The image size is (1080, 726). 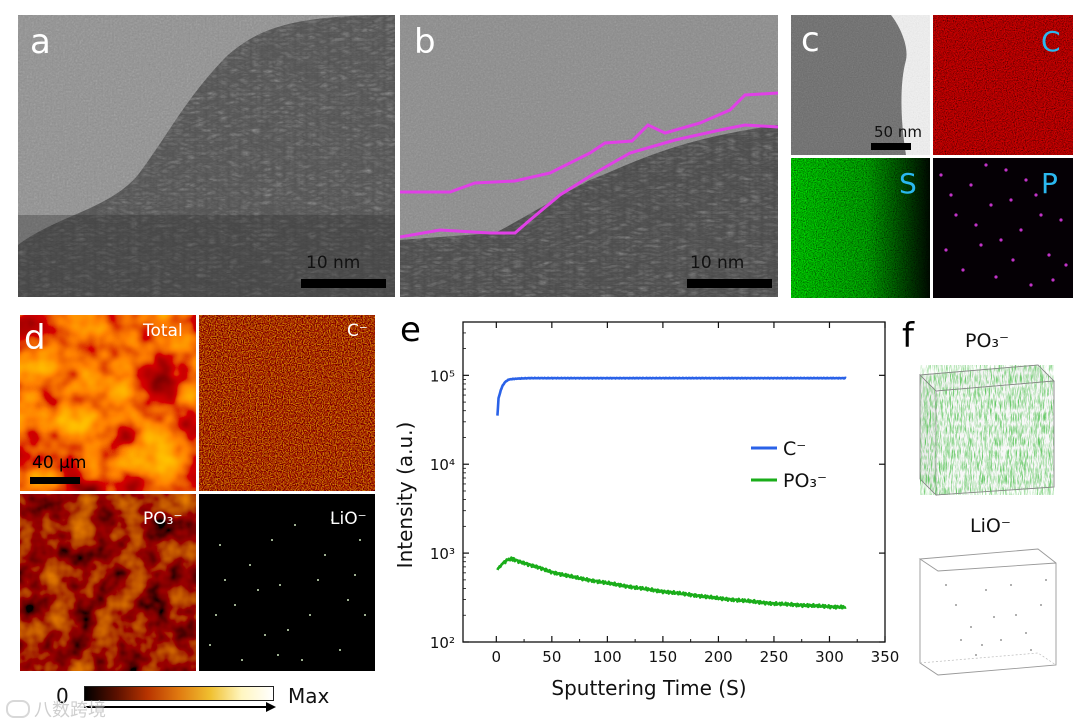 What do you see at coordinates (1003, 85) in the screenshot?
I see `eds-map-carbon` at bounding box center [1003, 85].